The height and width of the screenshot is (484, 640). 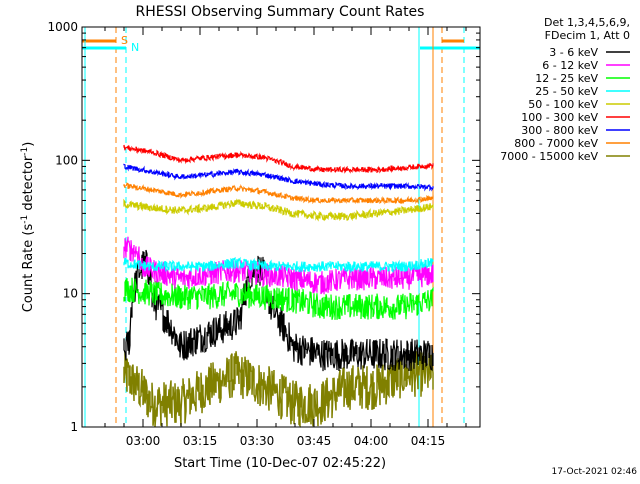 I want to click on x-tick-label: 03:30, so click(x=257, y=441).